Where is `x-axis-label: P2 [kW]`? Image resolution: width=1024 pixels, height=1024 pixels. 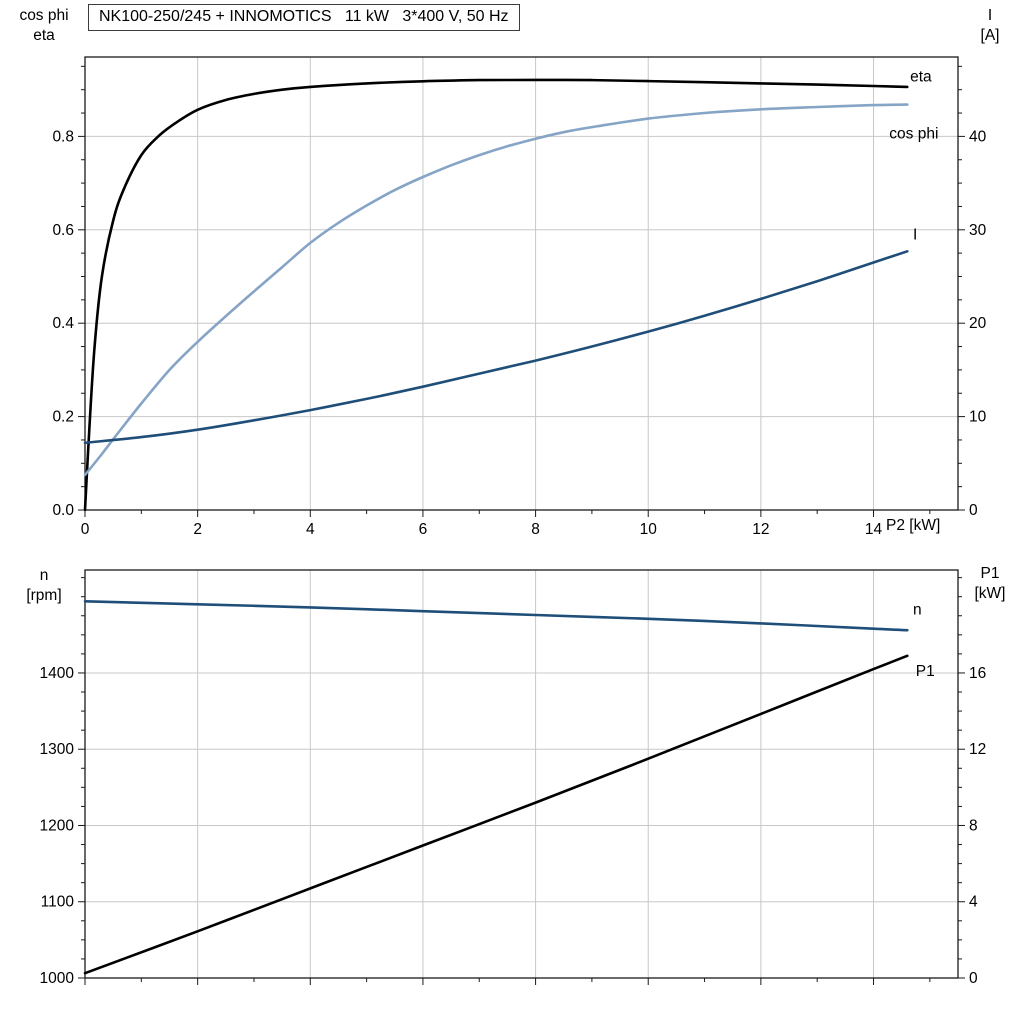
x-axis-label: P2 [kW] is located at coordinates (913, 525).